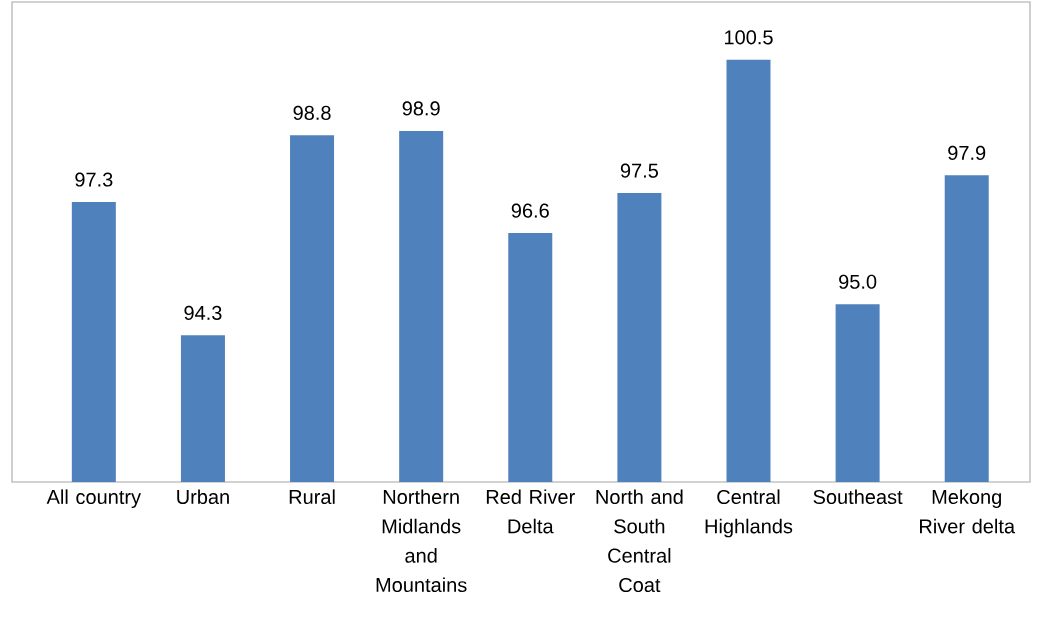  What do you see at coordinates (203, 497) in the screenshot?
I see `x-tick-label: Urban` at bounding box center [203, 497].